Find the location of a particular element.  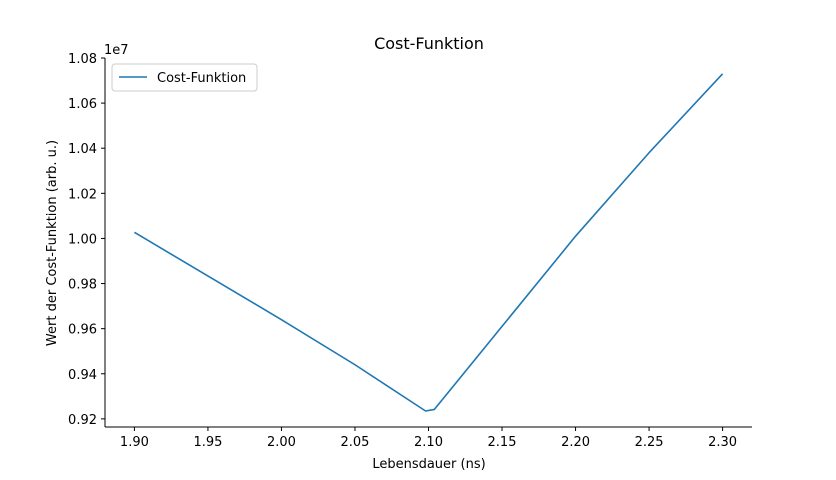

x-axis-label: Lebensdauer (ns) is located at coordinates (428, 464).